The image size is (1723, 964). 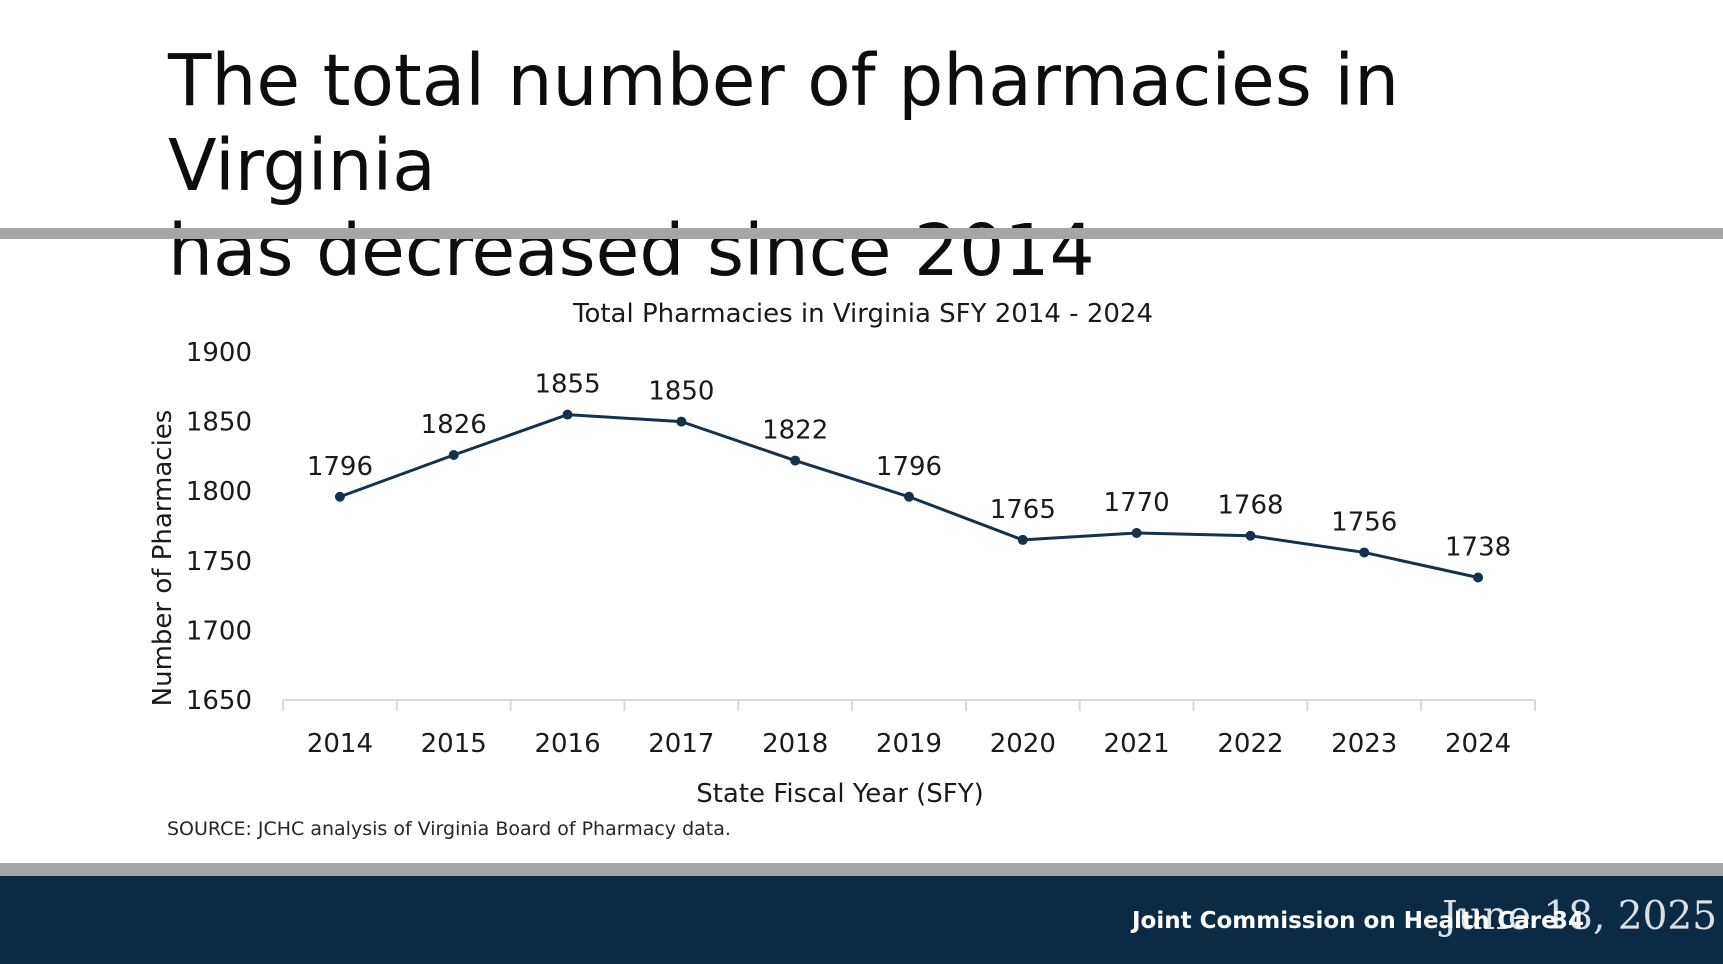 I want to click on slide-title-line-2: has decreased since 2014, so click(x=631, y=250).